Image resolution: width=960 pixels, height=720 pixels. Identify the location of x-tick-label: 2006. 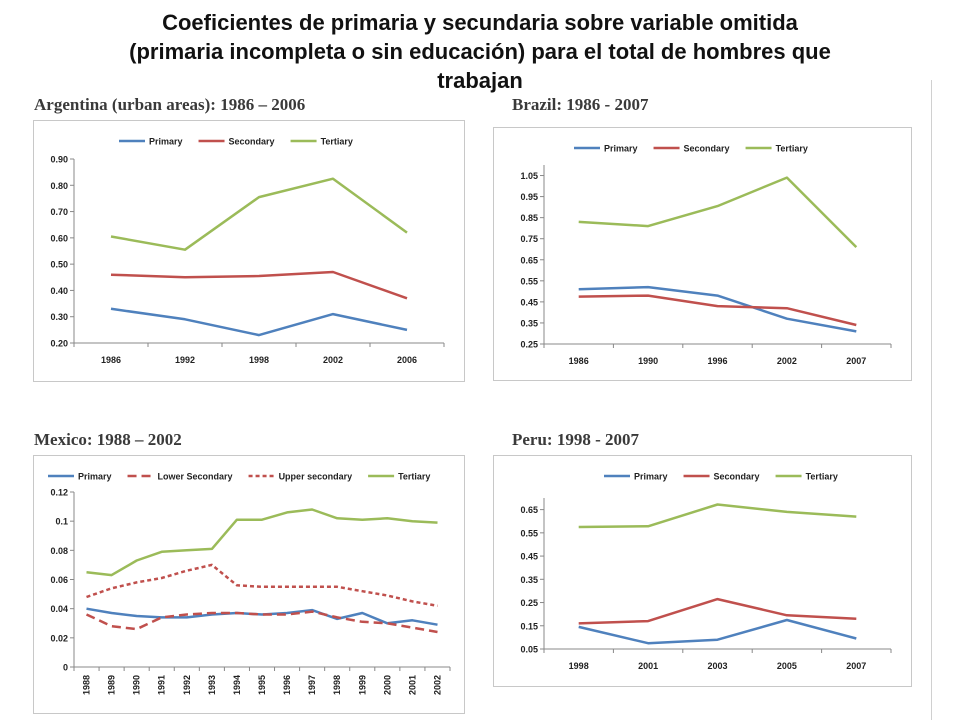
(407, 360).